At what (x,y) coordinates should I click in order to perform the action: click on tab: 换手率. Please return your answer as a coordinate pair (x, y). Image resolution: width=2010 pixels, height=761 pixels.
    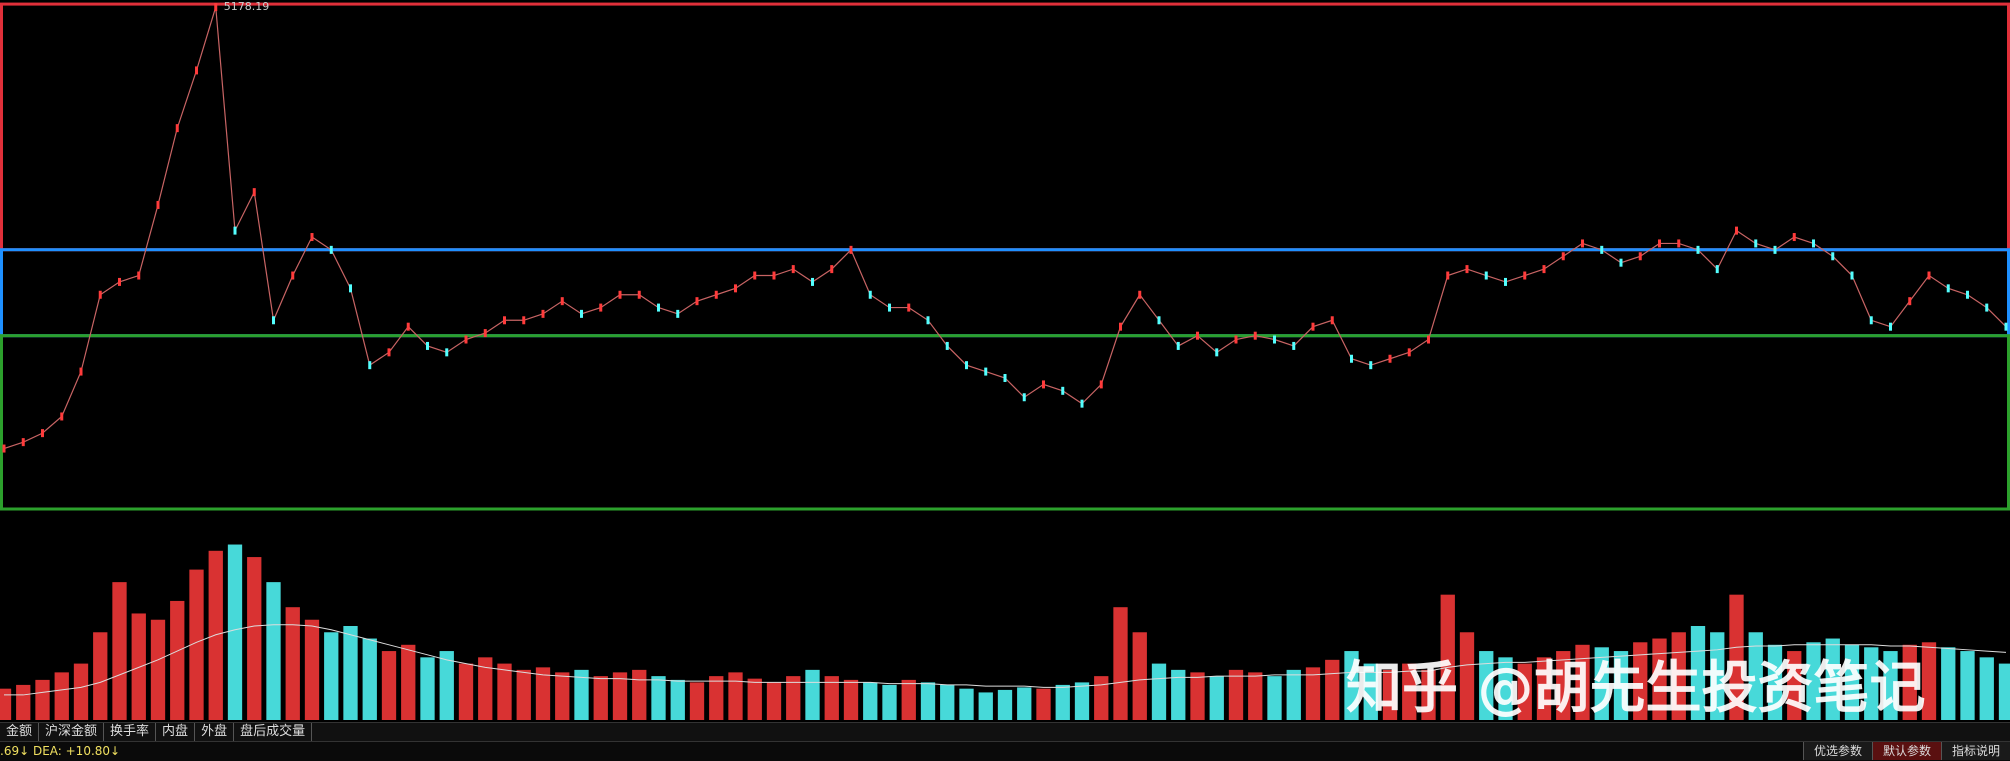
    Looking at the image, I should click on (130, 732).